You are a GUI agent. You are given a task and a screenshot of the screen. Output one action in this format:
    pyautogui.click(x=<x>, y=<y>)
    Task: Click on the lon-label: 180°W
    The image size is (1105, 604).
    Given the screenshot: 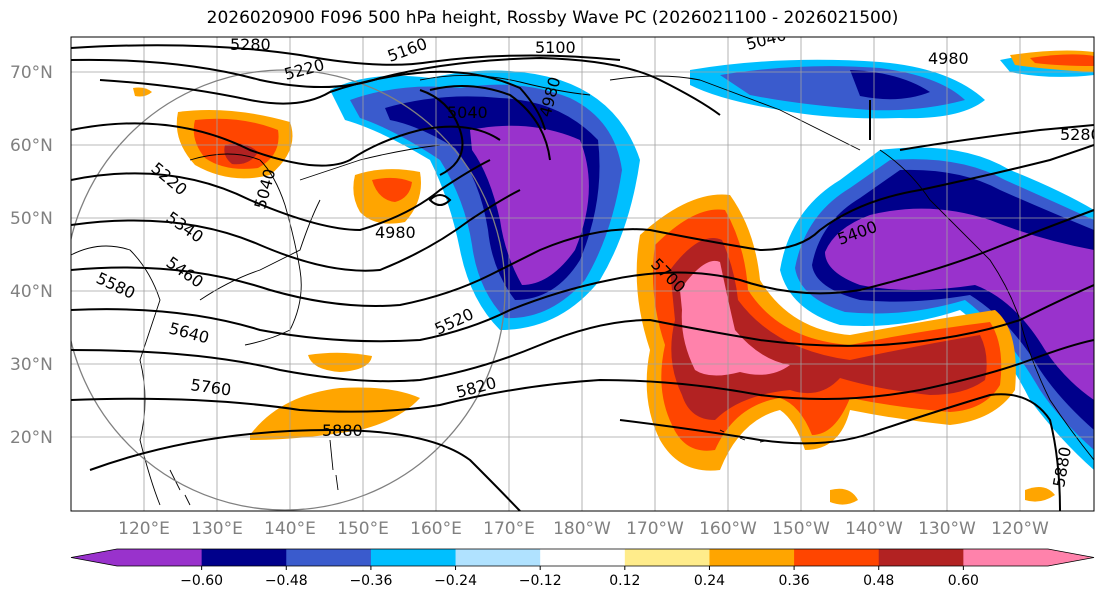 What is the action you would take?
    pyautogui.click(x=582, y=529)
    